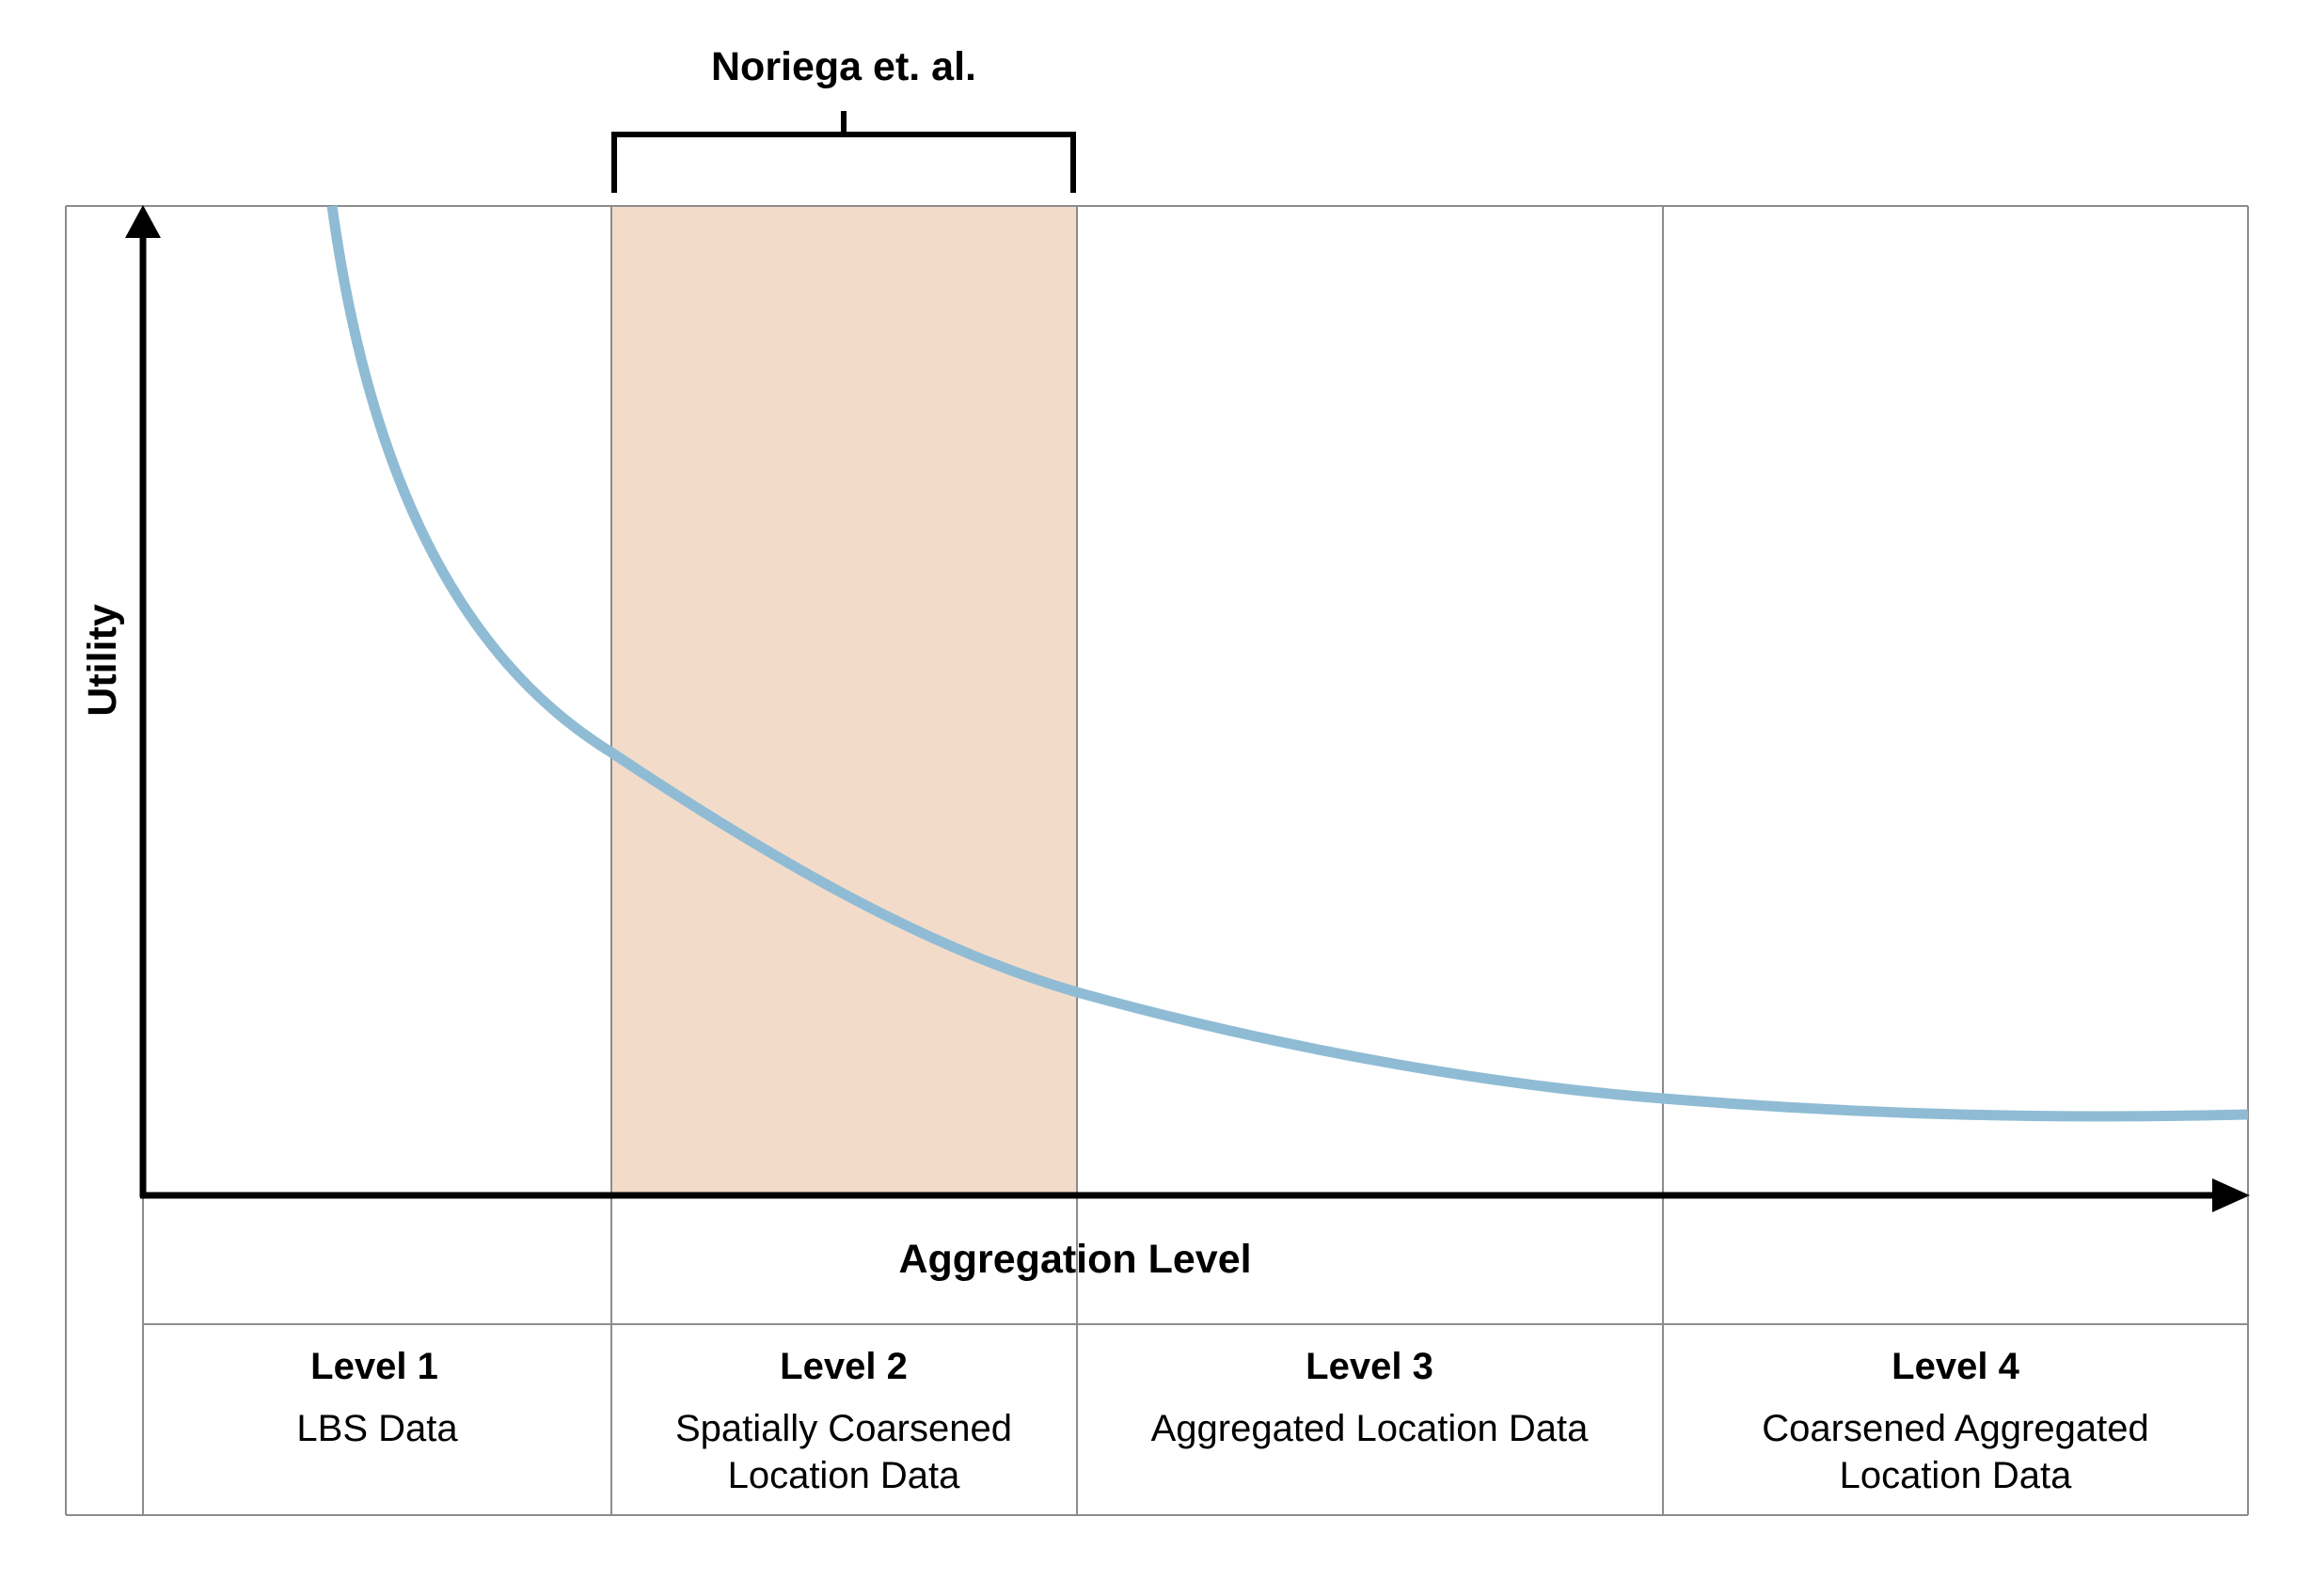  Describe the element at coordinates (2231, 1195) in the screenshot. I see `x-axis-arrowhead` at that location.